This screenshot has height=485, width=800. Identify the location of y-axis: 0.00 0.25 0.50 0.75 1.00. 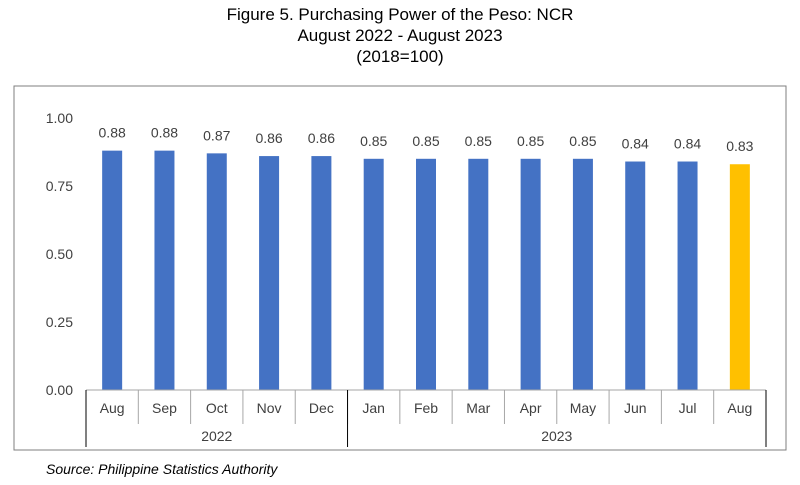
(59, 254).